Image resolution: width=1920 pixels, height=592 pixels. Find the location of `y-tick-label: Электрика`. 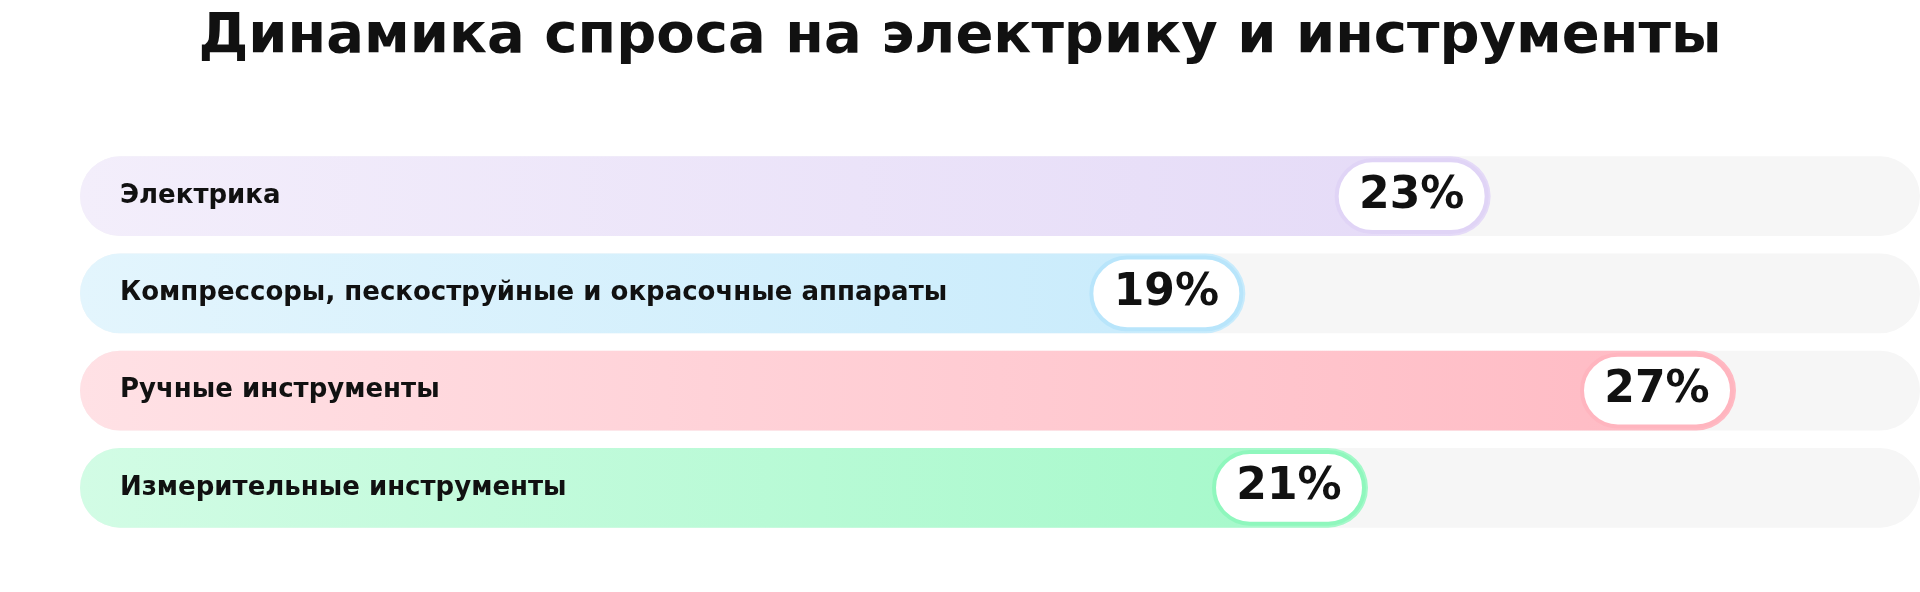

y-tick-label: Электрика is located at coordinates (200, 193).